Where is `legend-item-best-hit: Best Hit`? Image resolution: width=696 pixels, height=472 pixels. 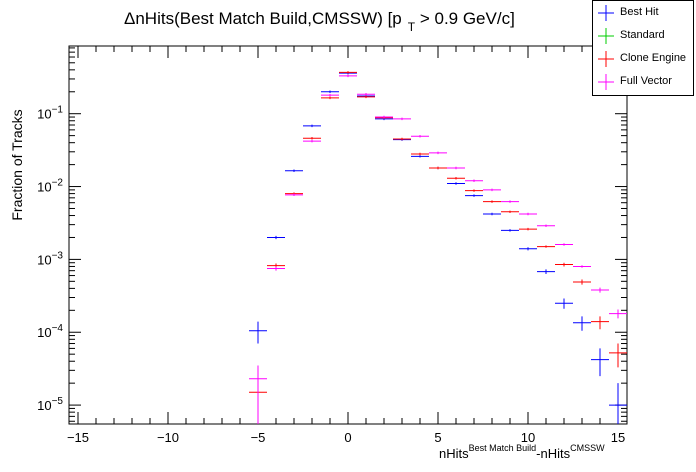 legend-item-best-hit: Best Hit is located at coordinates (643, 13).